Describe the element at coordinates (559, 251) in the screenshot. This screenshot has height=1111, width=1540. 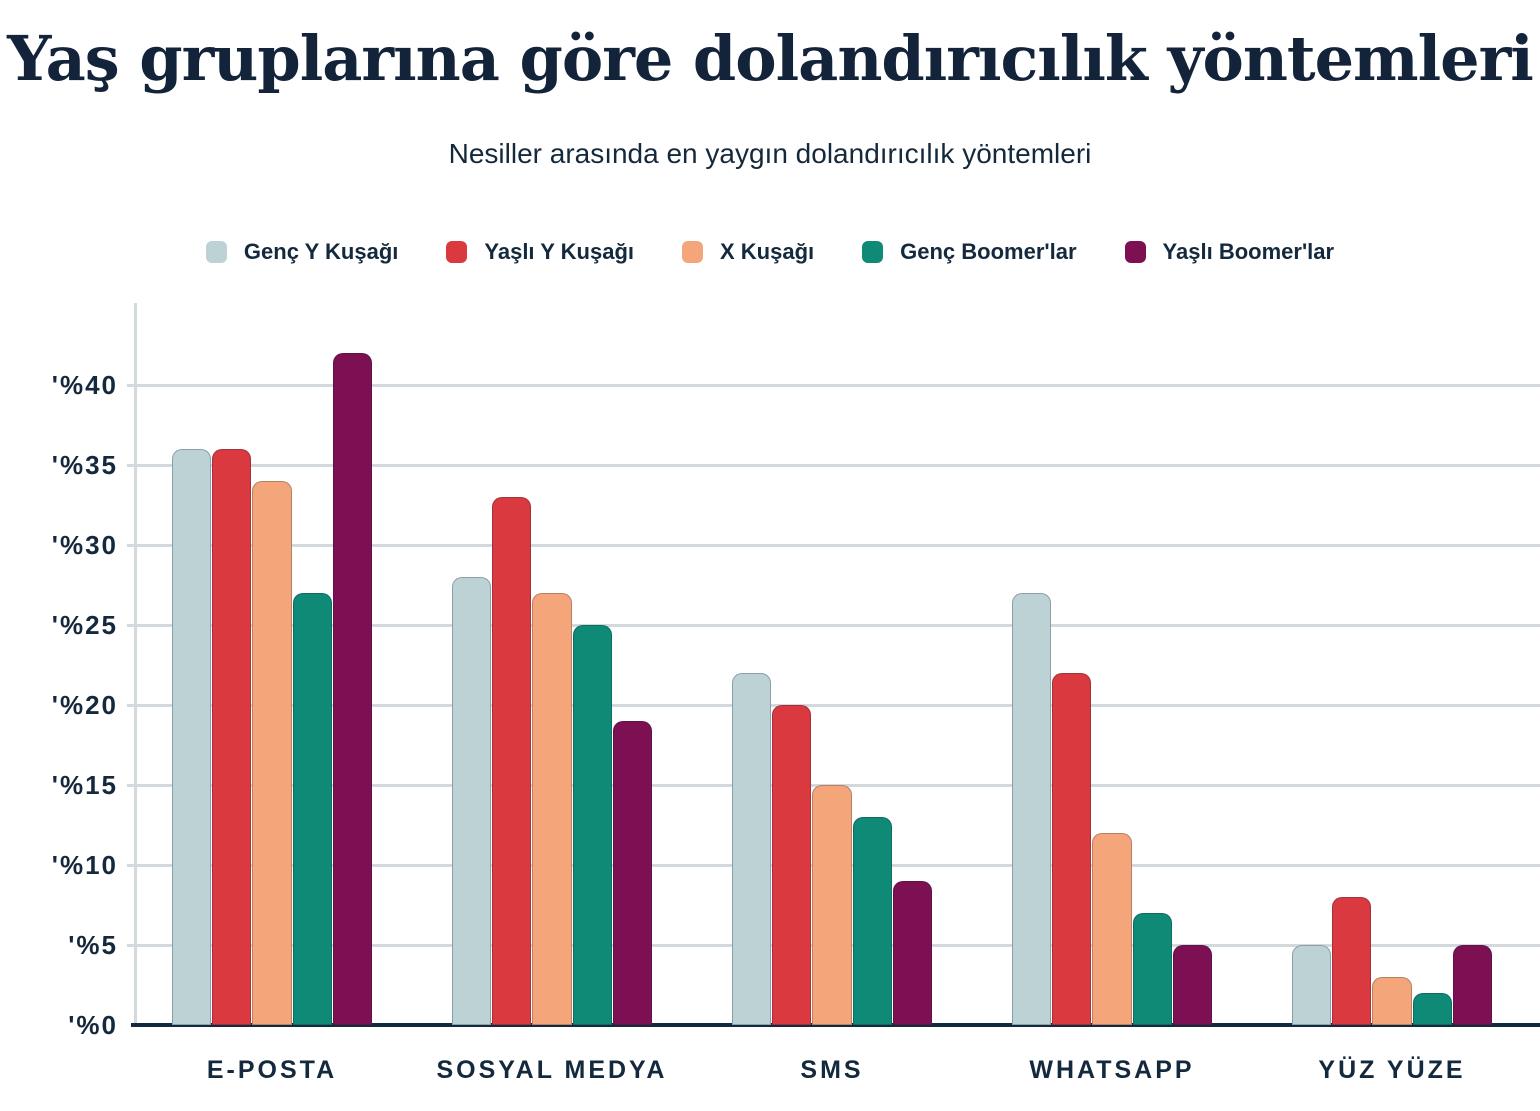
I see `legend-label: Yaşlı Y Kuşağı` at that location.